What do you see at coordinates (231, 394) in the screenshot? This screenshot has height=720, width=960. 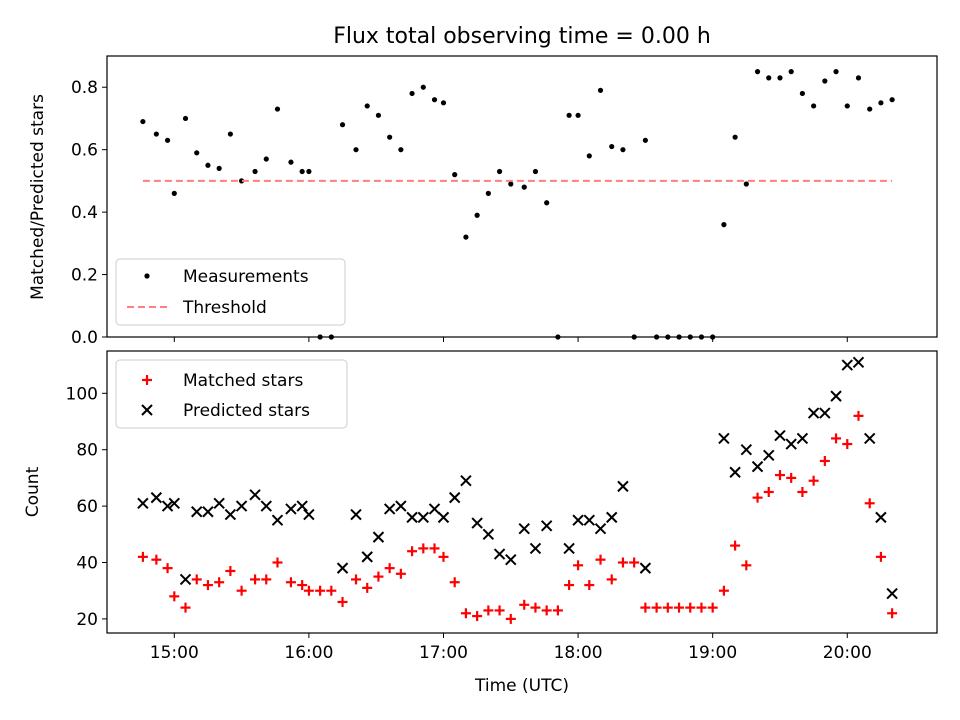 I see `bottom-legend-box` at bounding box center [231, 394].